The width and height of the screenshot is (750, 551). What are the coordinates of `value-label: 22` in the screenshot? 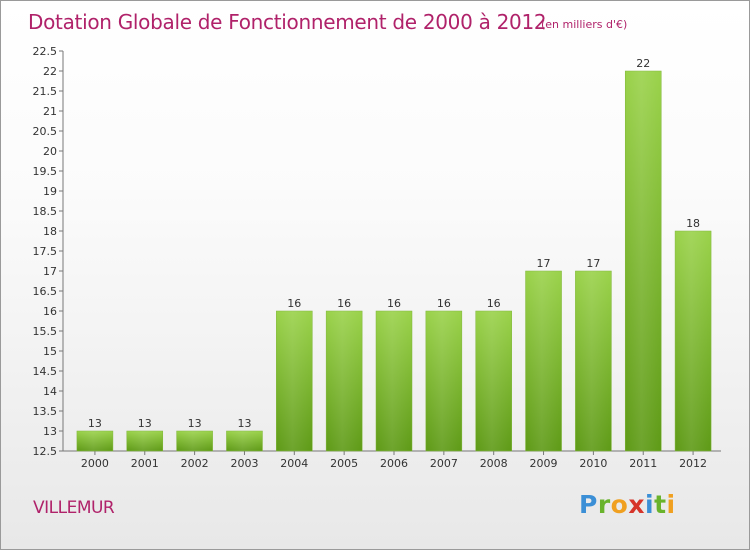 It's located at (643, 63).